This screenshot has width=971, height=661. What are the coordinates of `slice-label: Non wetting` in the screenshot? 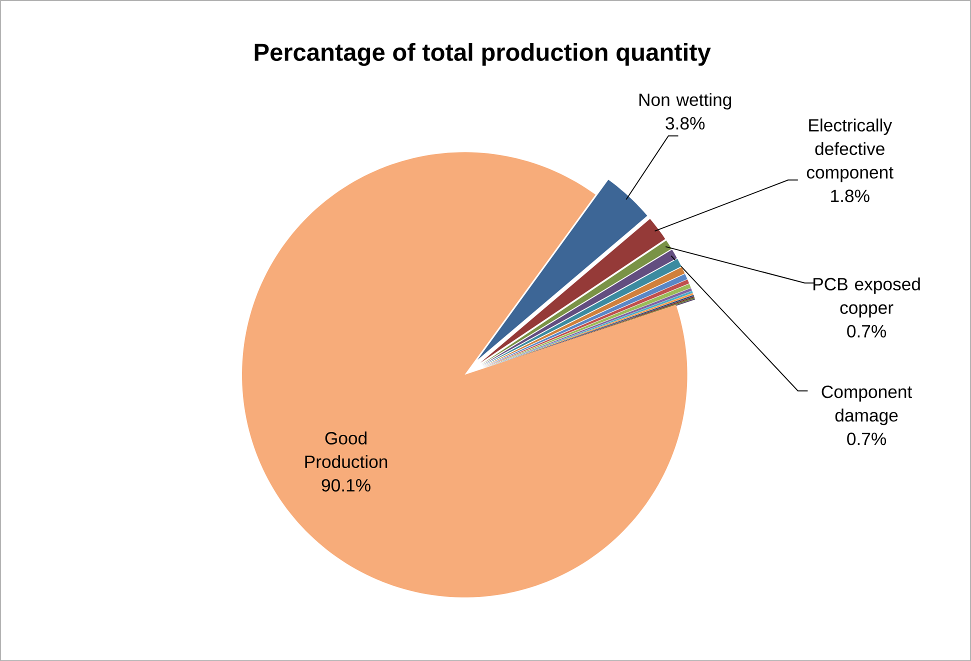 It's located at (685, 101).